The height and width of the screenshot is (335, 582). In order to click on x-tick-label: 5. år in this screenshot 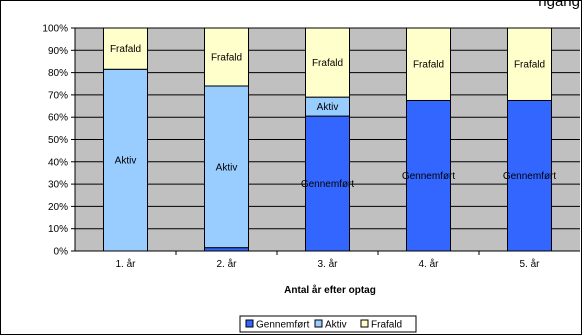, I will do `click(529, 264)`.